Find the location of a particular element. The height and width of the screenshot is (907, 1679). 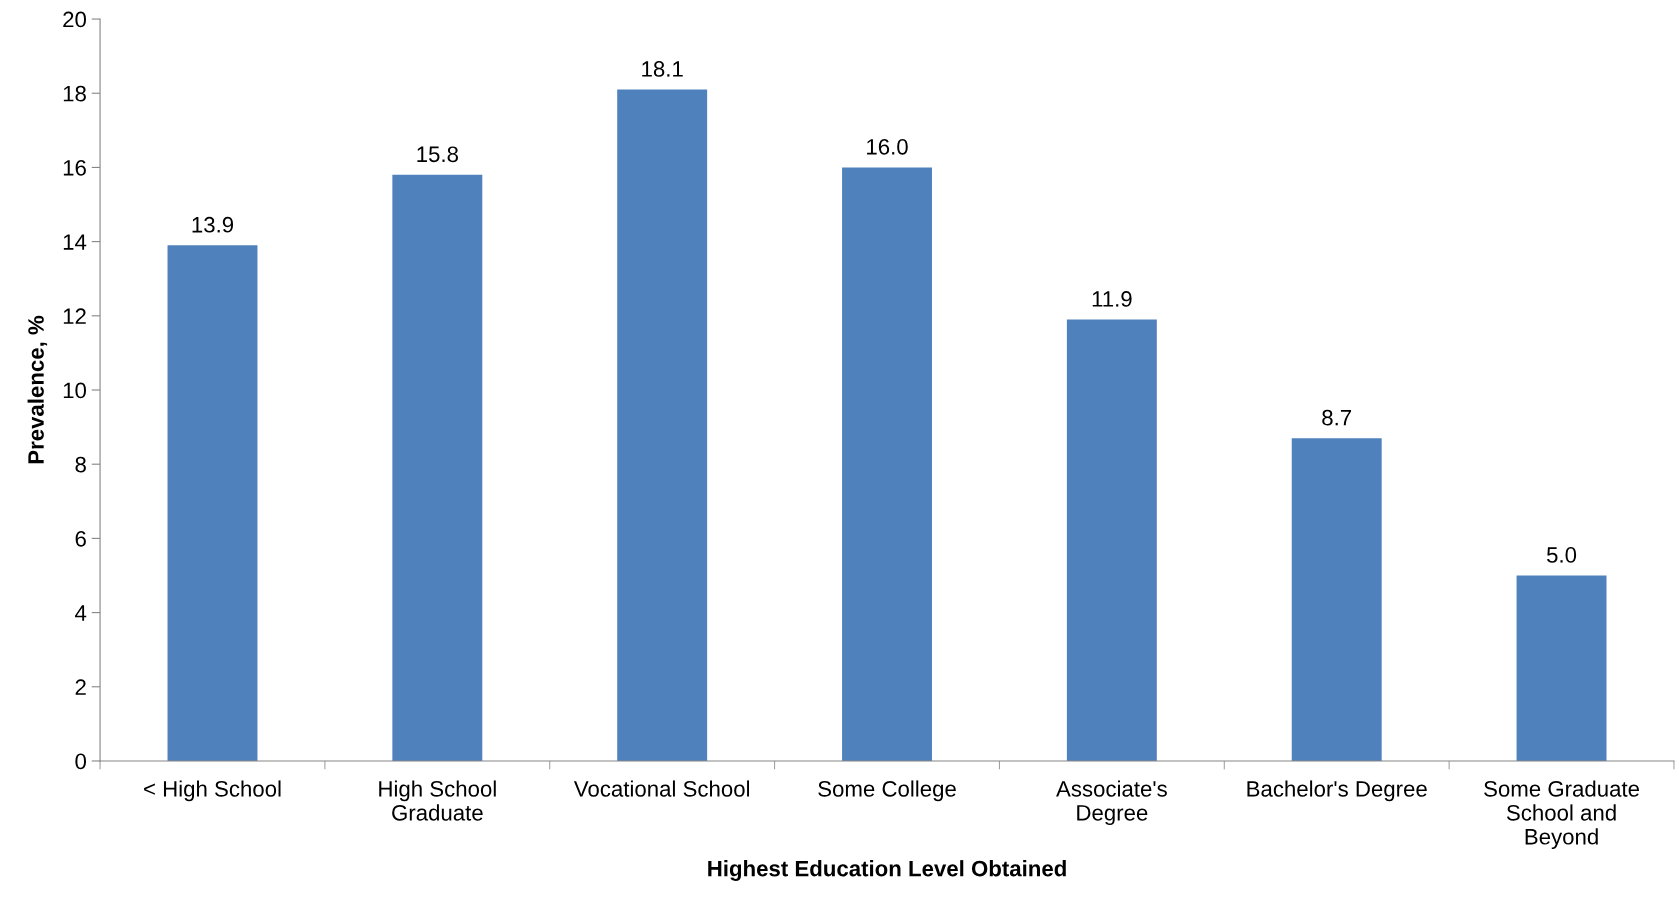

x-axis-title: Highest Education Level Obtained is located at coordinates (887, 870).